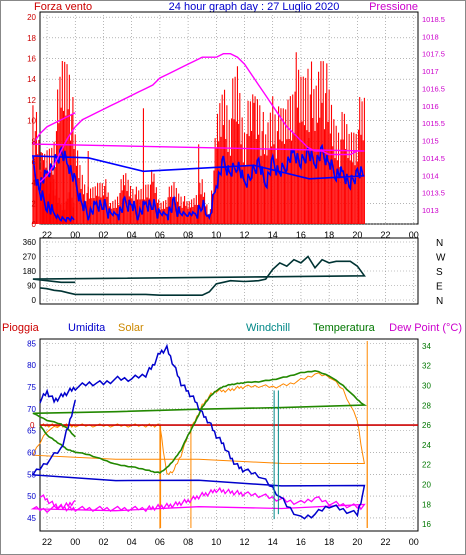  Describe the element at coordinates (198, 500) in the screenshot. I see `dewpoint-line` at that location.